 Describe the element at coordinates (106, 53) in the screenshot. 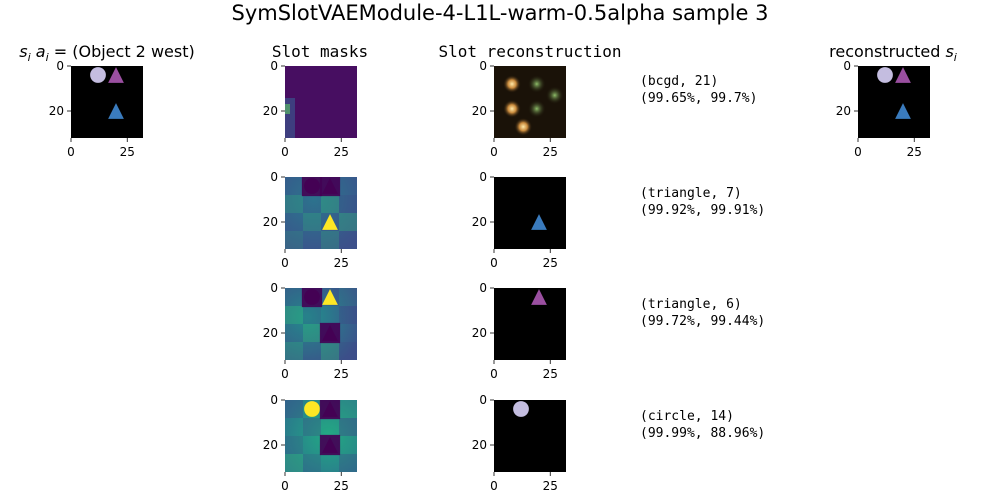

I see `input-column-label: si ai = (Object 2 west)` at that location.